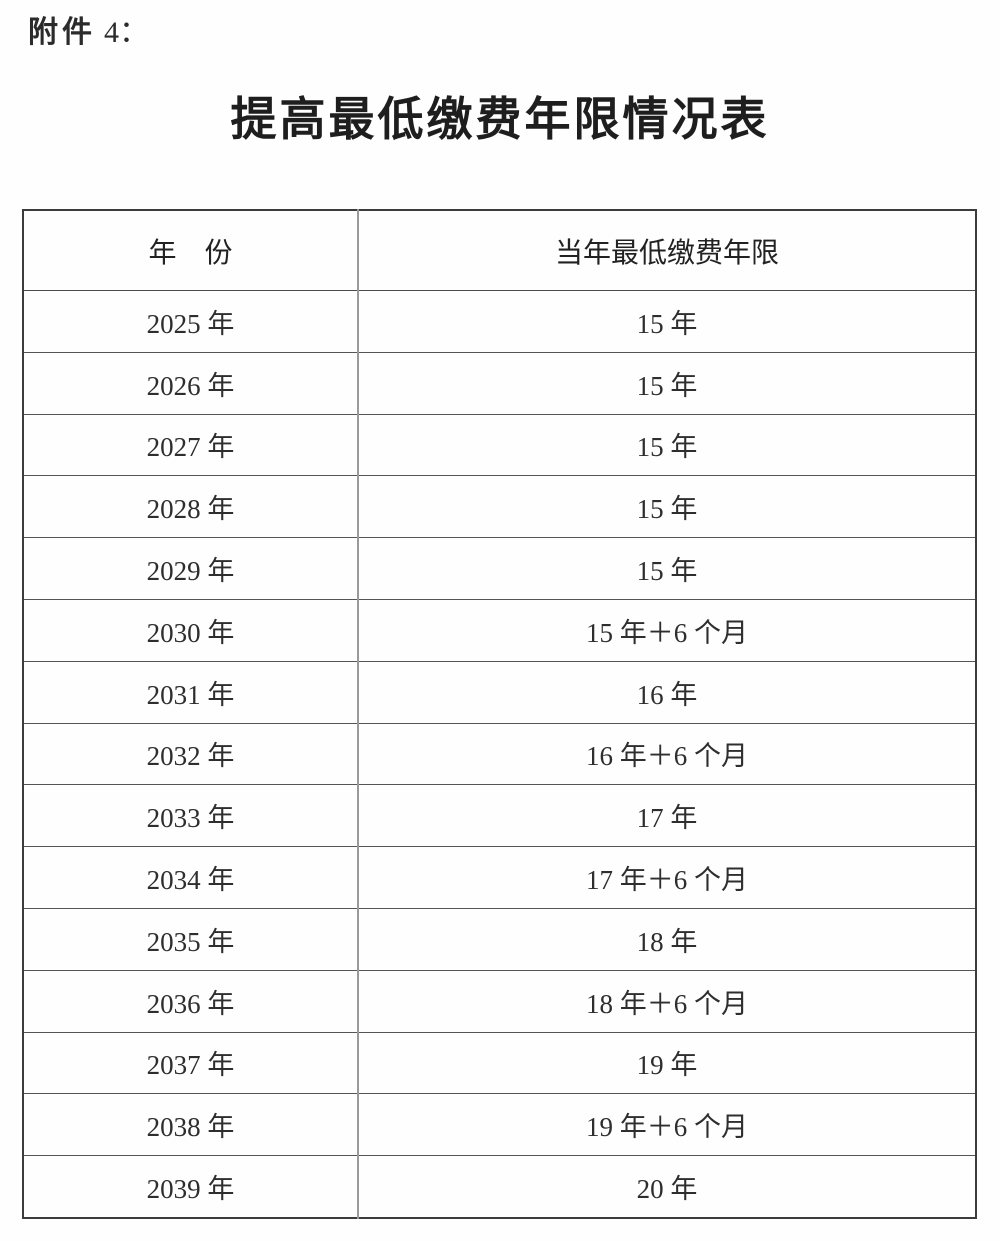  I want to click on min-years-cell: 16 年＋6 个月, so click(667, 753).